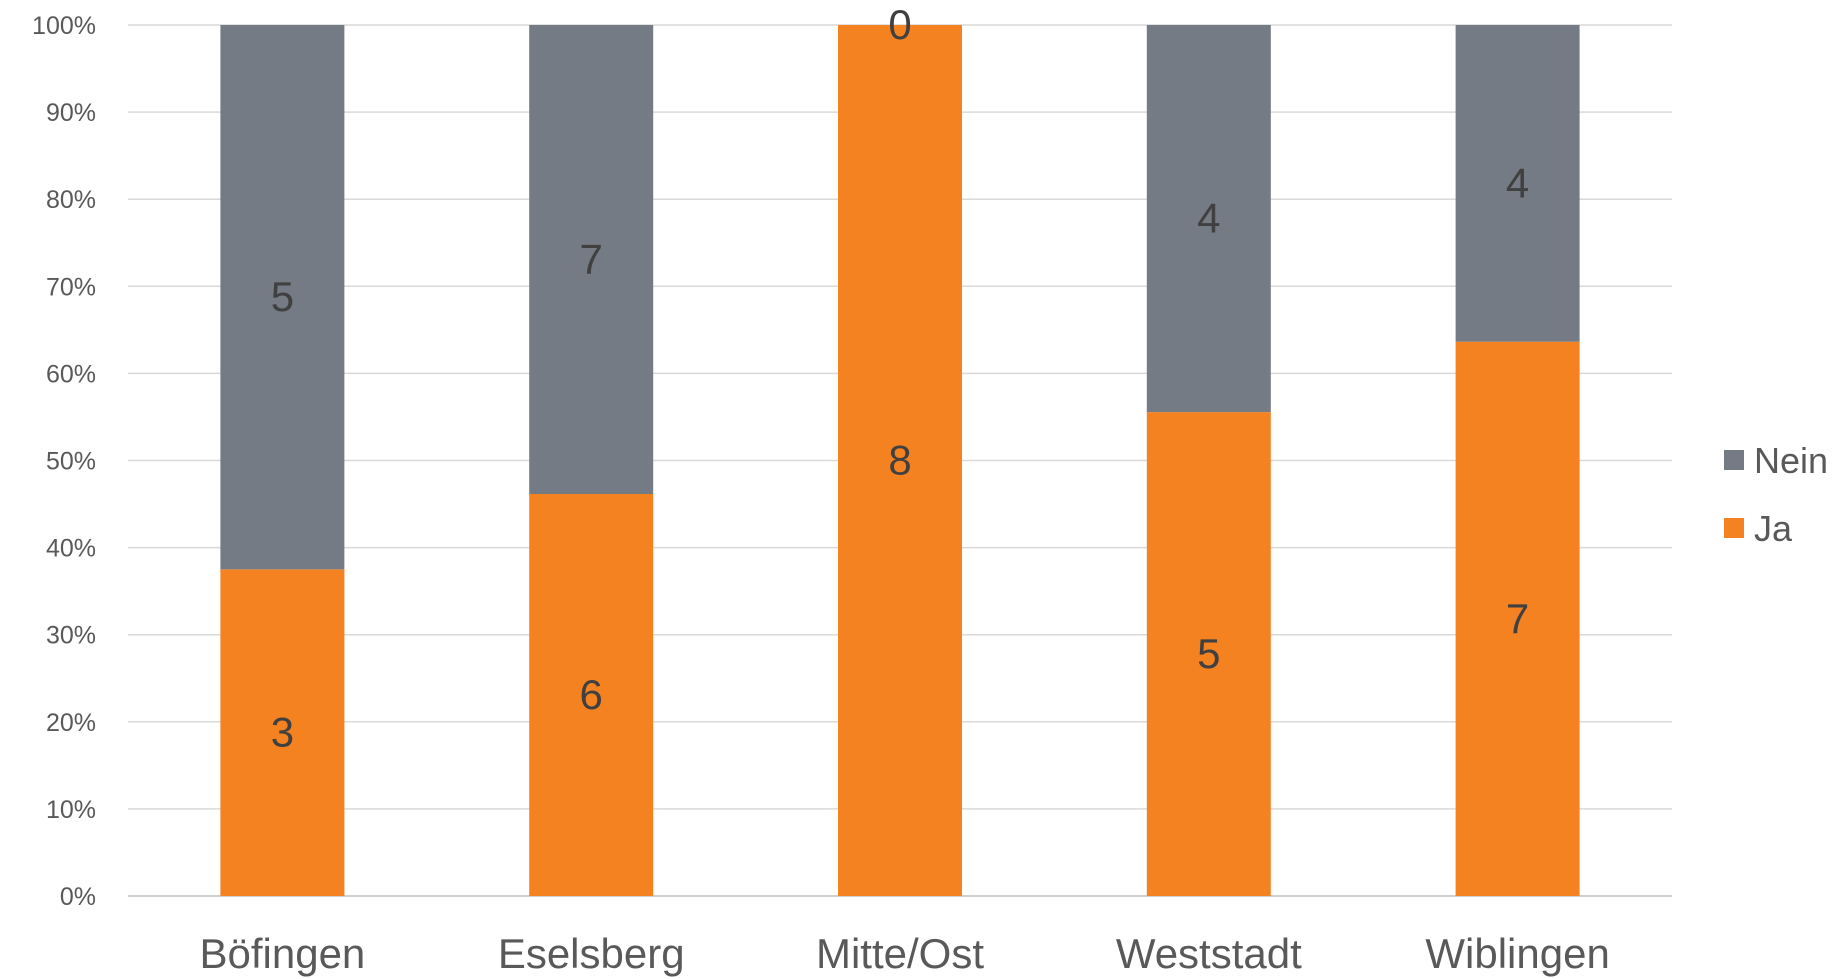  What do you see at coordinates (591, 953) in the screenshot?
I see `x-tick-label: Eselsberg` at bounding box center [591, 953].